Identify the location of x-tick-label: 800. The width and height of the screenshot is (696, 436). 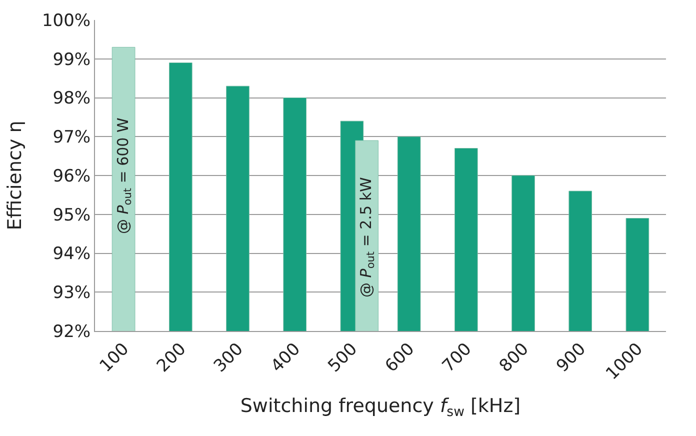
(514, 357).